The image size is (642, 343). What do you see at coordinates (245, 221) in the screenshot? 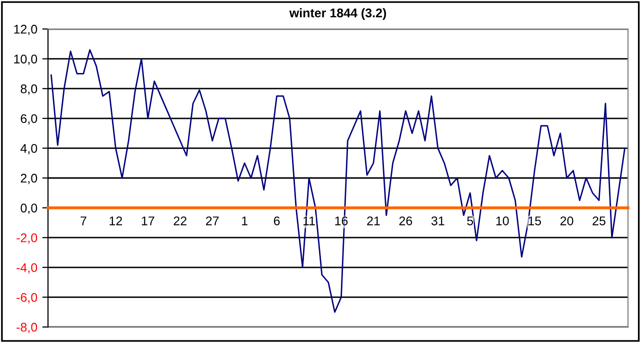
I see `x-tick-label: 1` at bounding box center [245, 221].